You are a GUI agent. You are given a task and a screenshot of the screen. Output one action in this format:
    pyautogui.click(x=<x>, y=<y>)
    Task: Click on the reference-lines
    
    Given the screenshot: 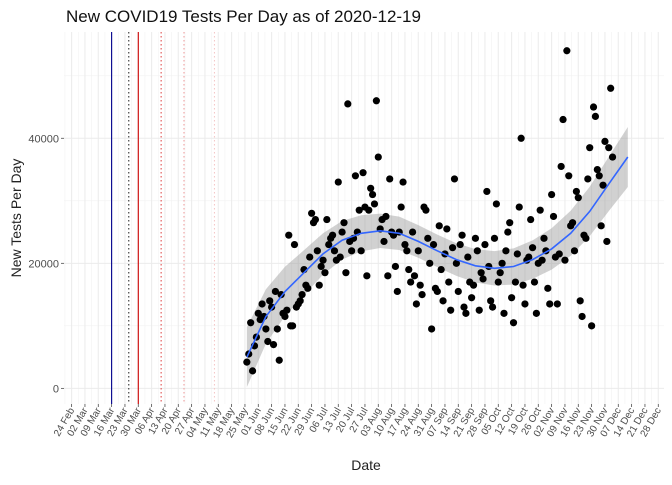 What is the action you would take?
    pyautogui.click(x=163, y=218)
    